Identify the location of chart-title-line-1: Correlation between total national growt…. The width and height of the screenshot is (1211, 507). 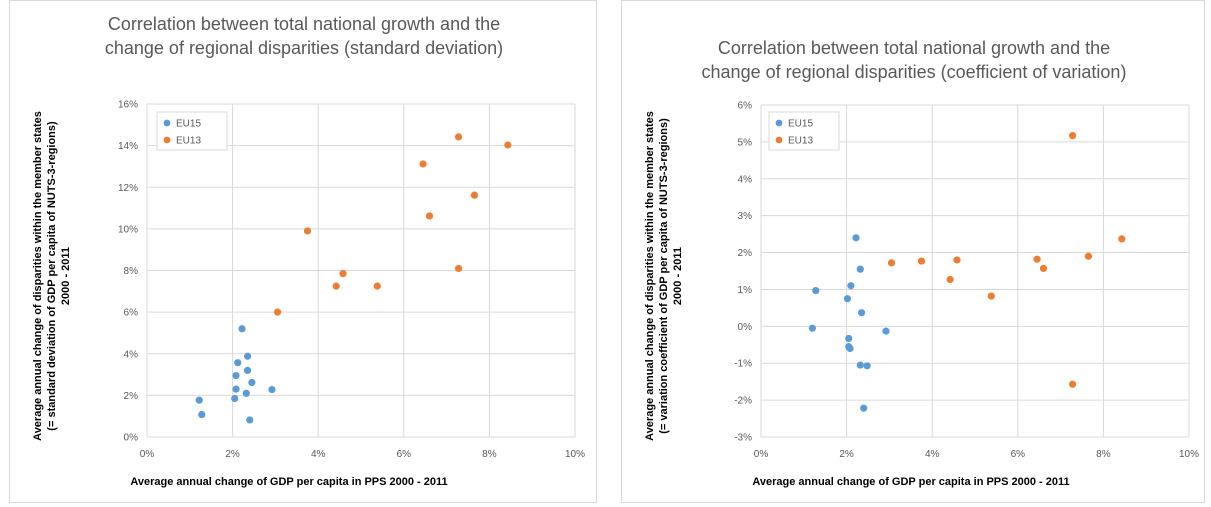
(914, 48).